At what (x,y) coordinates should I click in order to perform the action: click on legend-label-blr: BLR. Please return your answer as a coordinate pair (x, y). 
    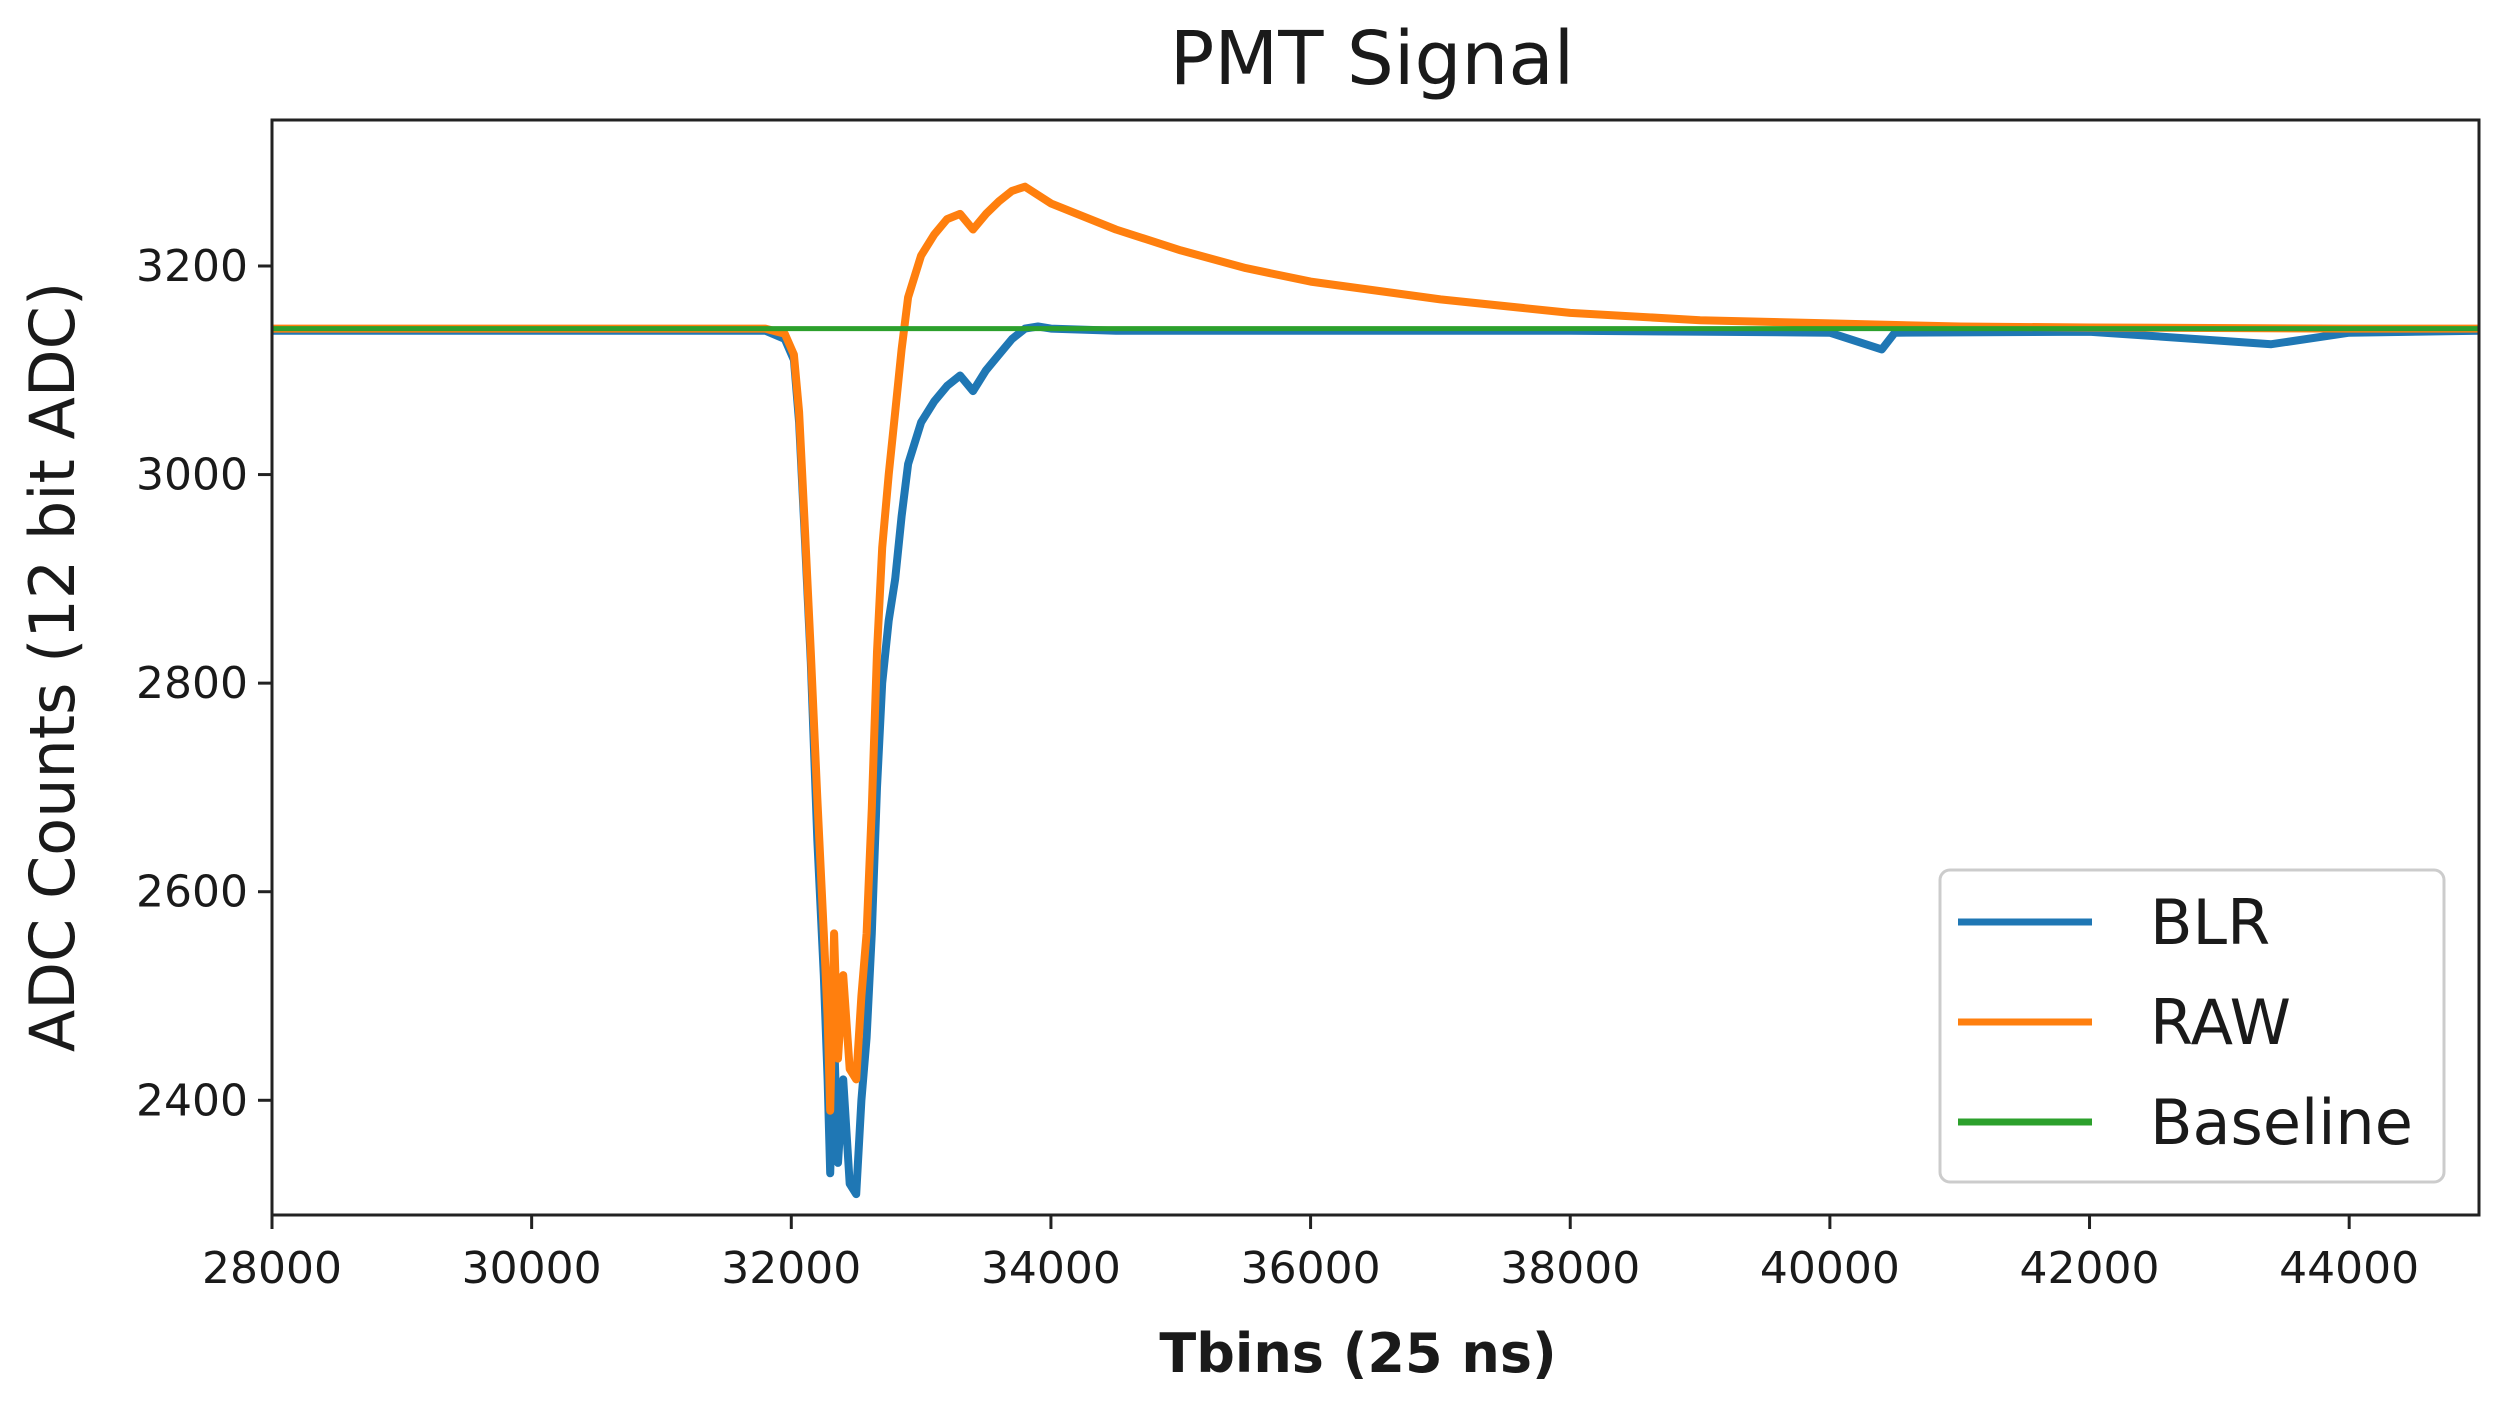
    Looking at the image, I should click on (2210, 922).